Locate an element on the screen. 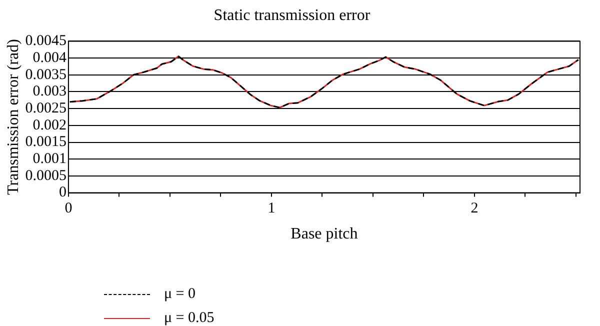 This screenshot has width=600, height=326. y-tick-label: 0.0005 is located at coordinates (45, 176).